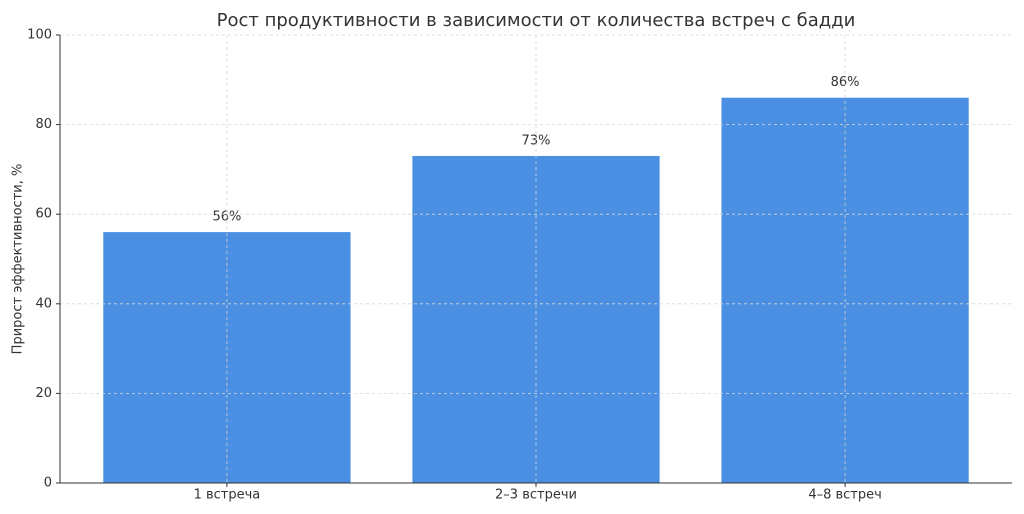 Image resolution: width=1024 pixels, height=514 pixels. I want to click on x-tick-label: 4–8 встреч, so click(845, 495).